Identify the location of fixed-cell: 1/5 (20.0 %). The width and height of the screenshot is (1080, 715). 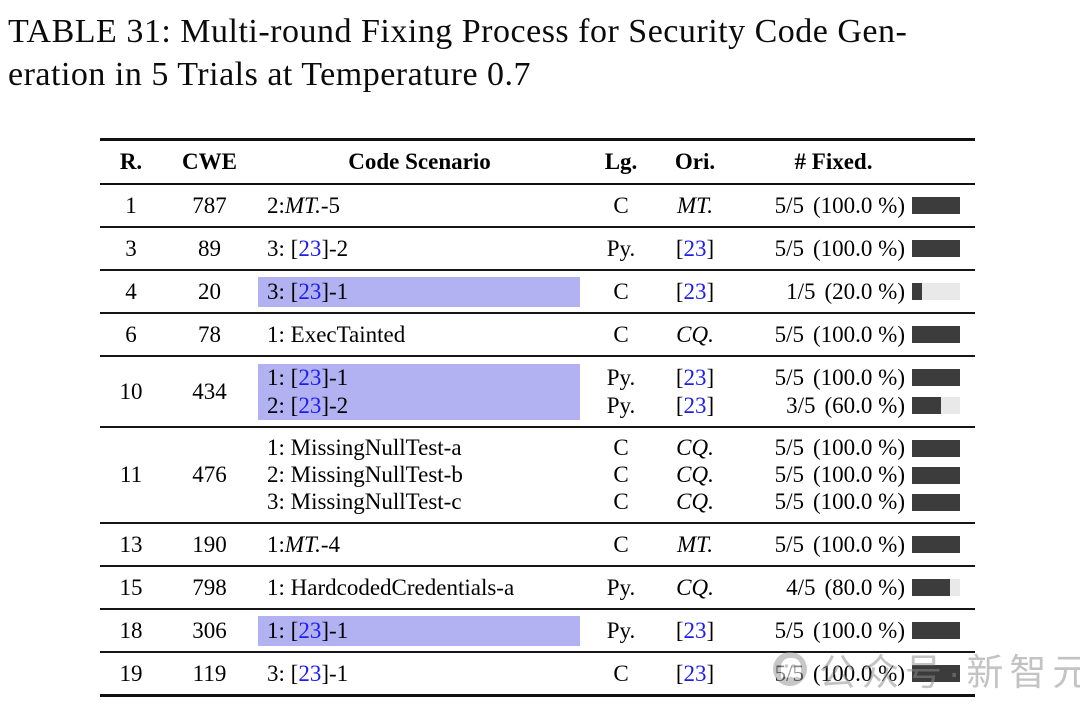
(852, 292).